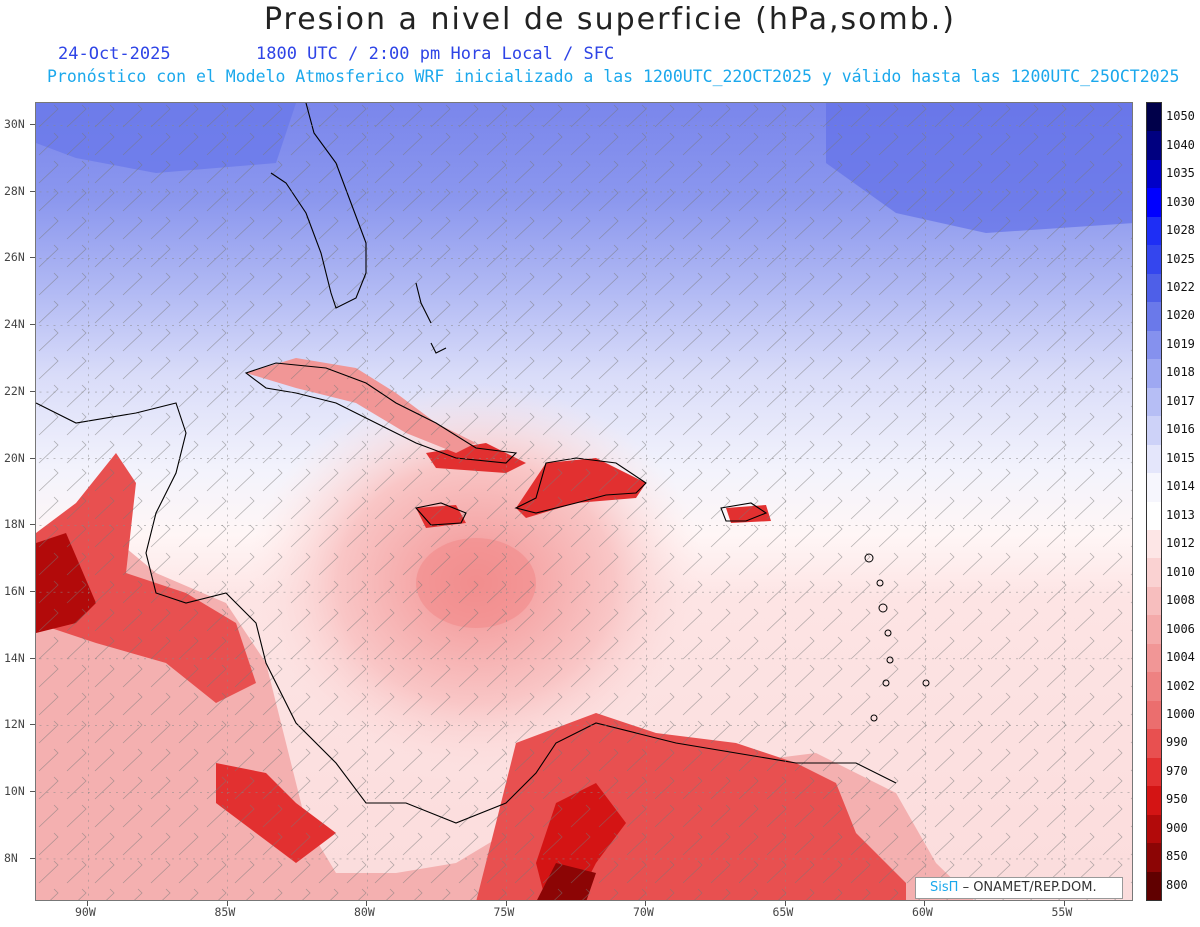 Image resolution: width=1200 pixels, height=927 pixels. I want to click on forecast-date: 24-Oct-2025, so click(114, 54).